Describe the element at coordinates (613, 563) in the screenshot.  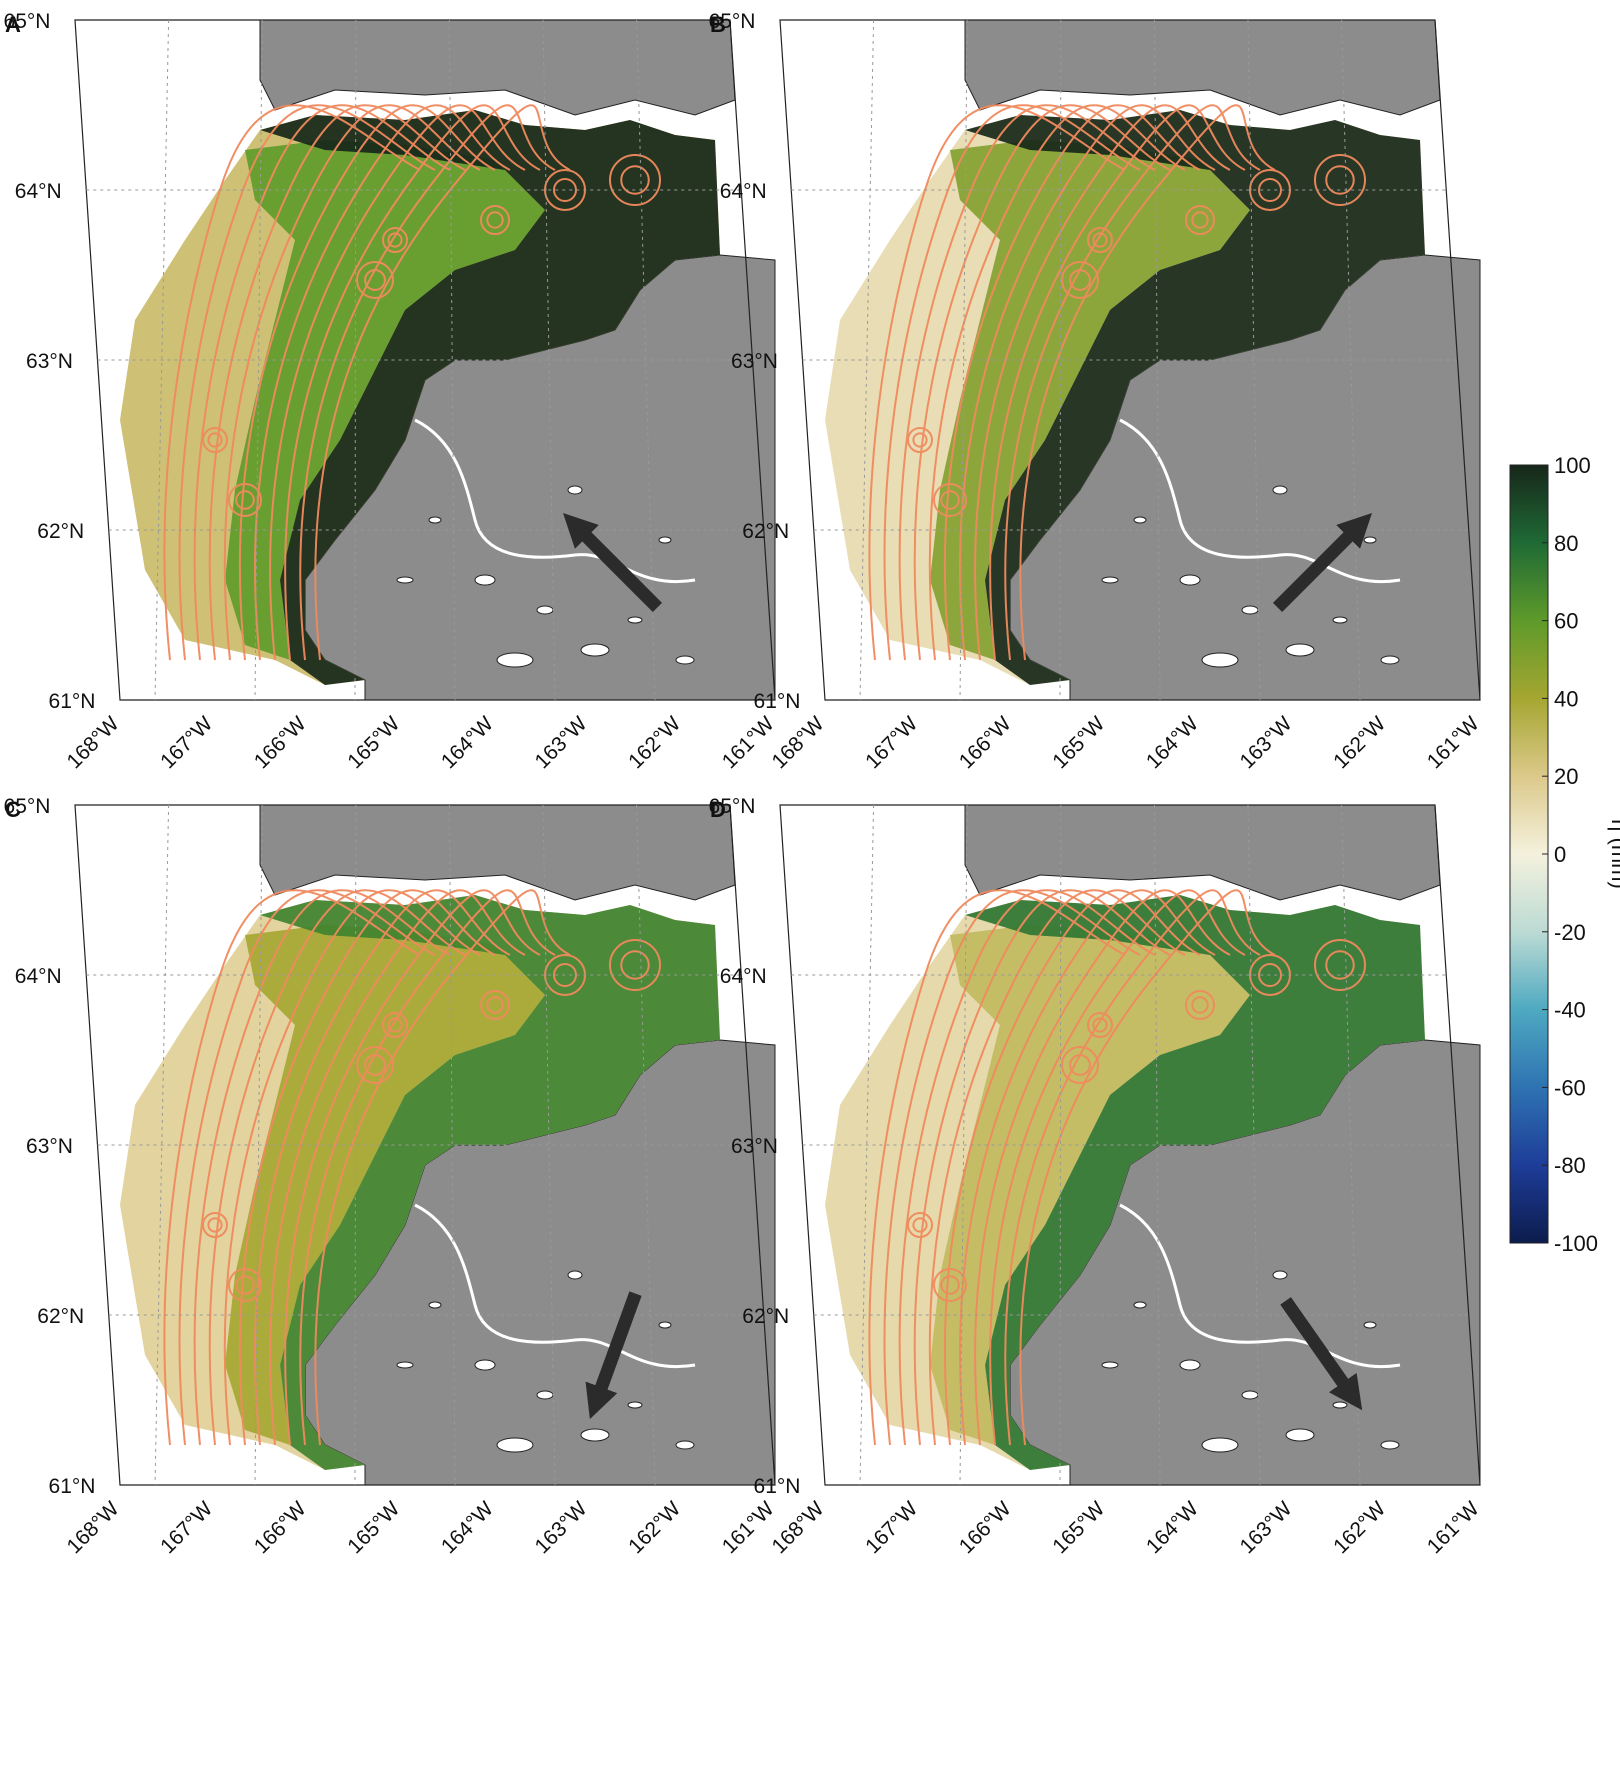
I see `wind-arrow` at that location.